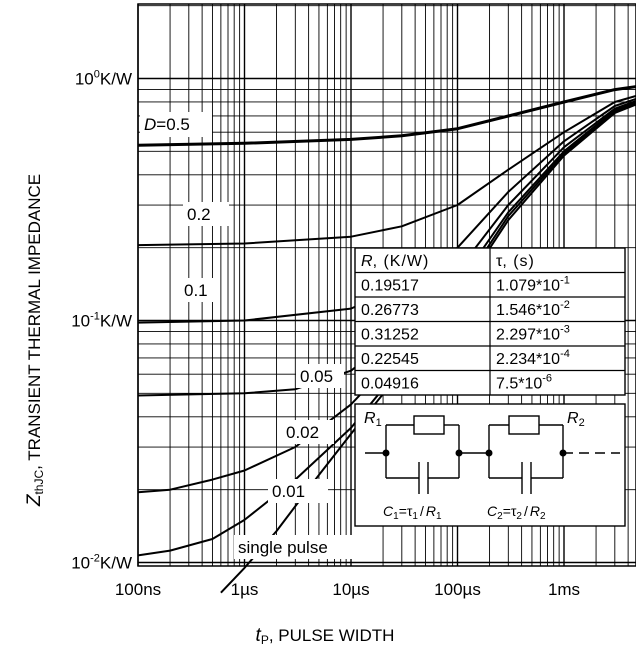 The width and height of the screenshot is (636, 648). What do you see at coordinates (457, 589) in the screenshot?
I see `x-tick-label: 100µs` at bounding box center [457, 589].